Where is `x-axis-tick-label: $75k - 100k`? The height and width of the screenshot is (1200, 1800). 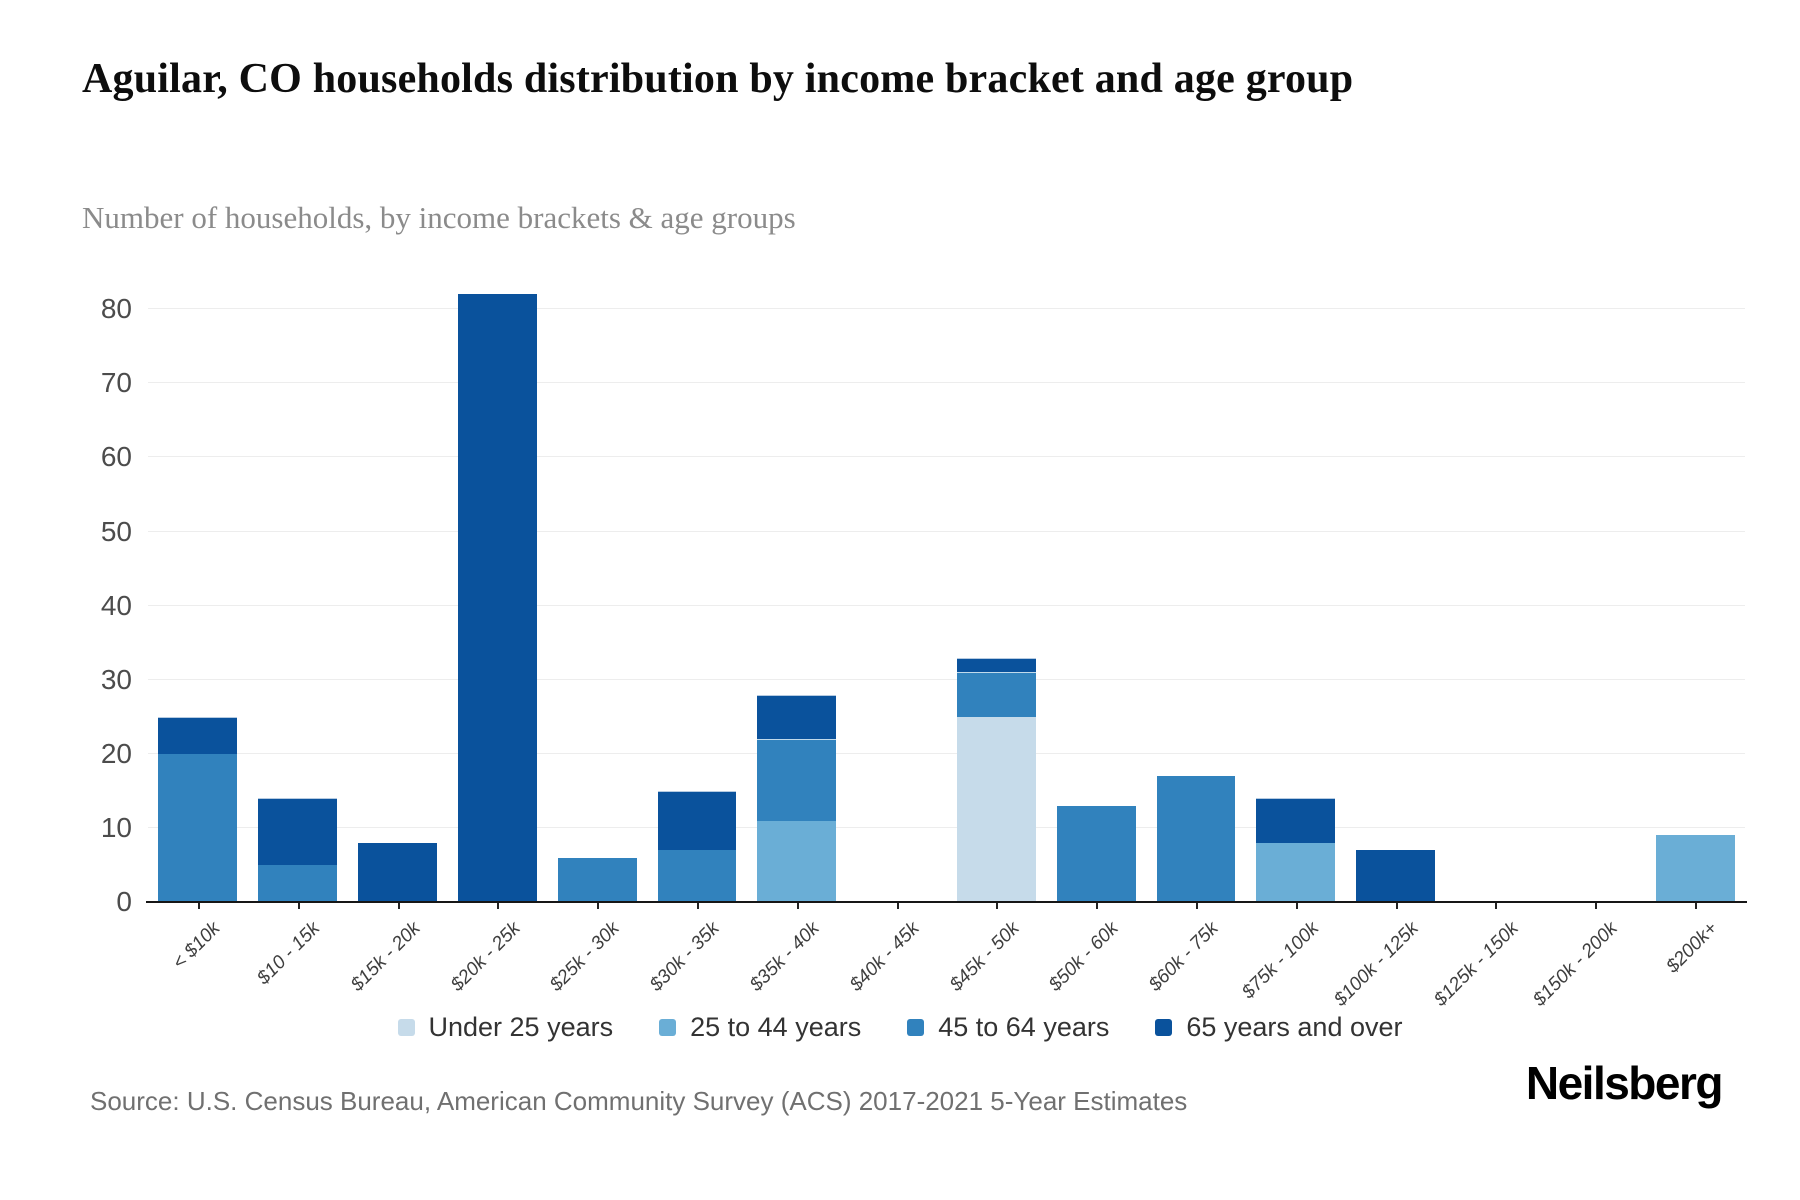 x-axis-tick-label: $75k - 100k is located at coordinates (1280, 961).